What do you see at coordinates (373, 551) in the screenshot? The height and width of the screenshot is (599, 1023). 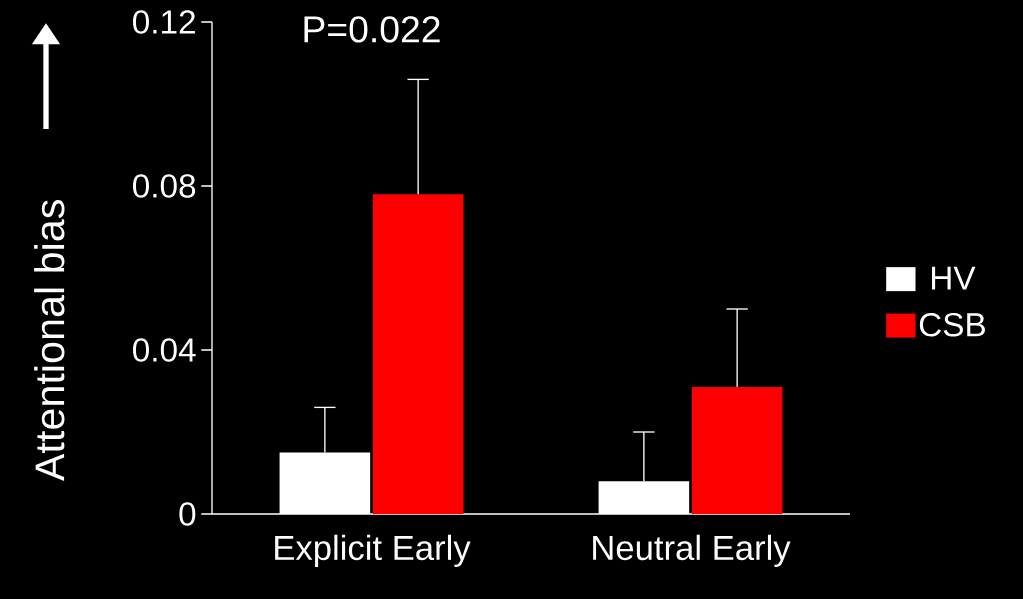 I see `x-tick-label: Explicit Early` at bounding box center [373, 551].